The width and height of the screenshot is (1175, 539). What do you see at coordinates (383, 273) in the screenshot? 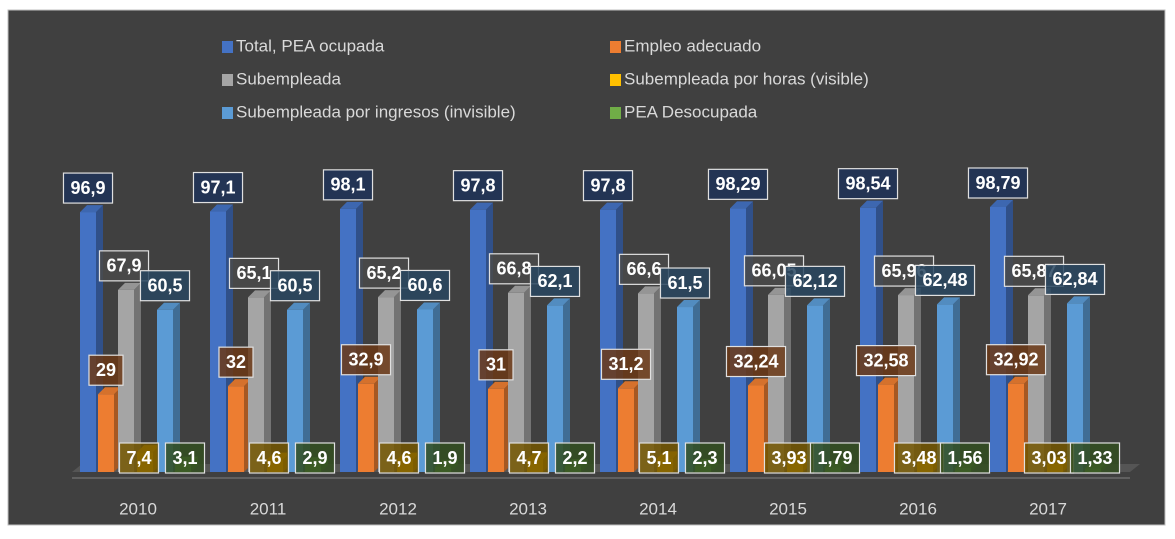
I see `data-label: 65,2` at bounding box center [383, 273].